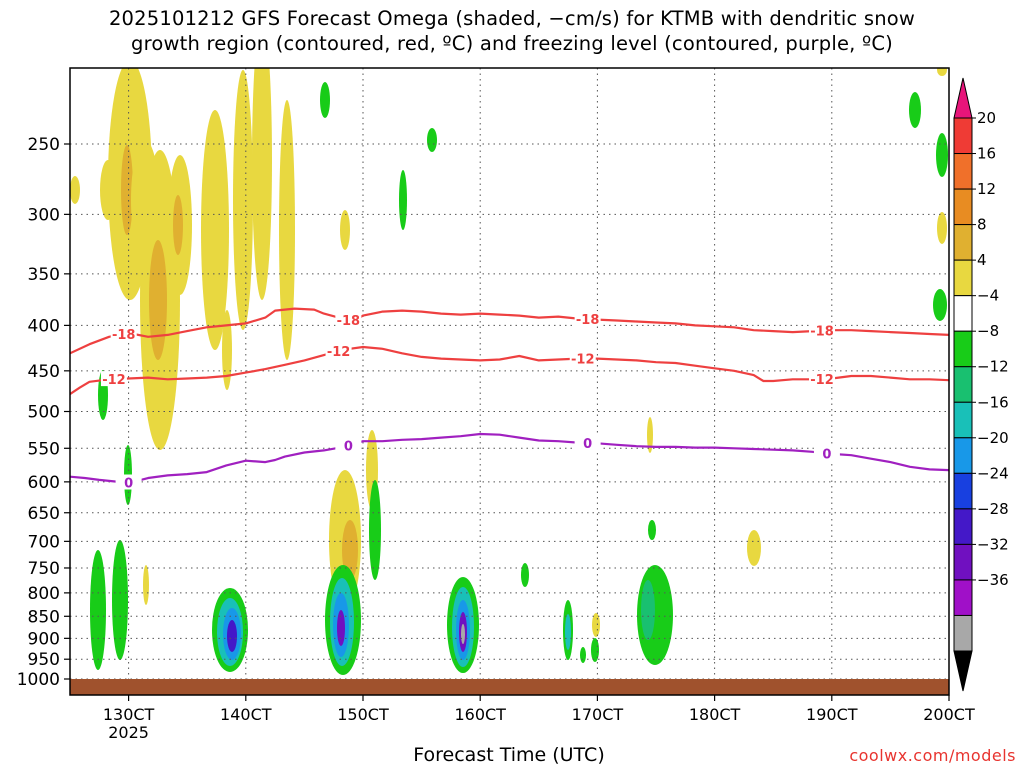  I want to click on x-tick-label: 160CT, so click(480, 714).